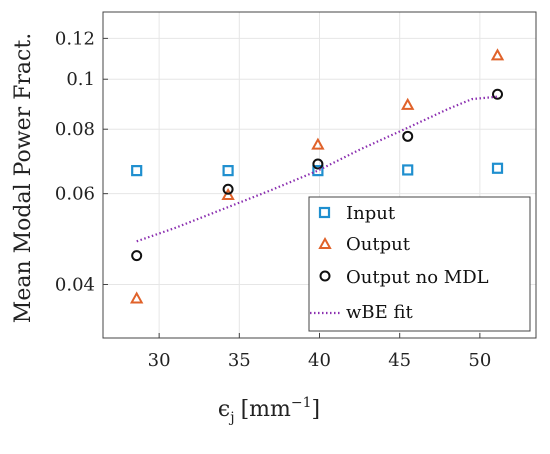  I want to click on y-tick-label: 0.08, so click(75, 129).